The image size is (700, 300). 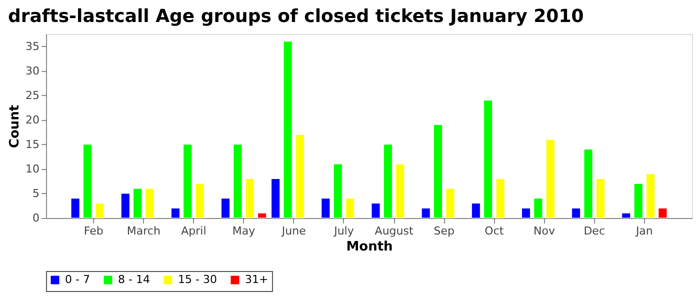 I want to click on x-tick-label: August, so click(x=394, y=231).